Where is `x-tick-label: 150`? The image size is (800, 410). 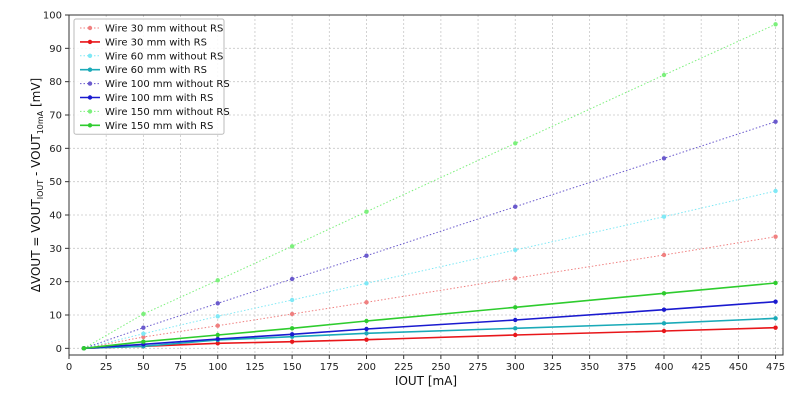
x-tick-label: 150 is located at coordinates (292, 367).